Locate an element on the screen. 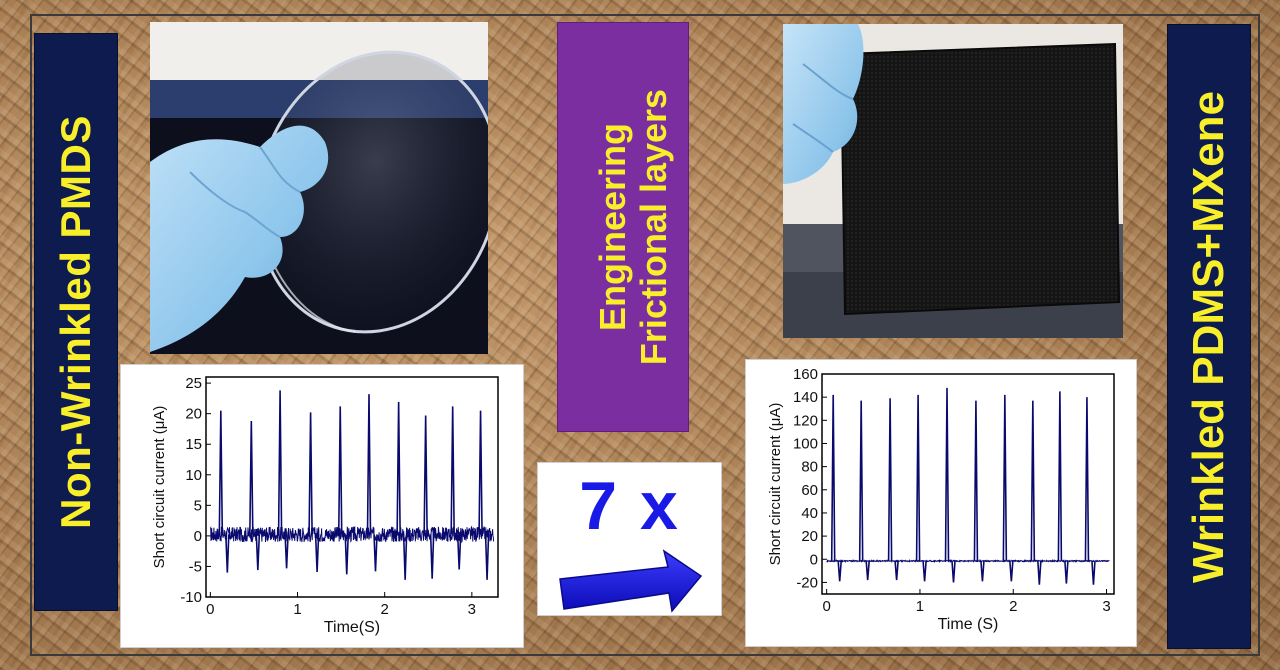 This screenshot has height=670, width=1280. y-tick-label: 15 is located at coordinates (193, 444).